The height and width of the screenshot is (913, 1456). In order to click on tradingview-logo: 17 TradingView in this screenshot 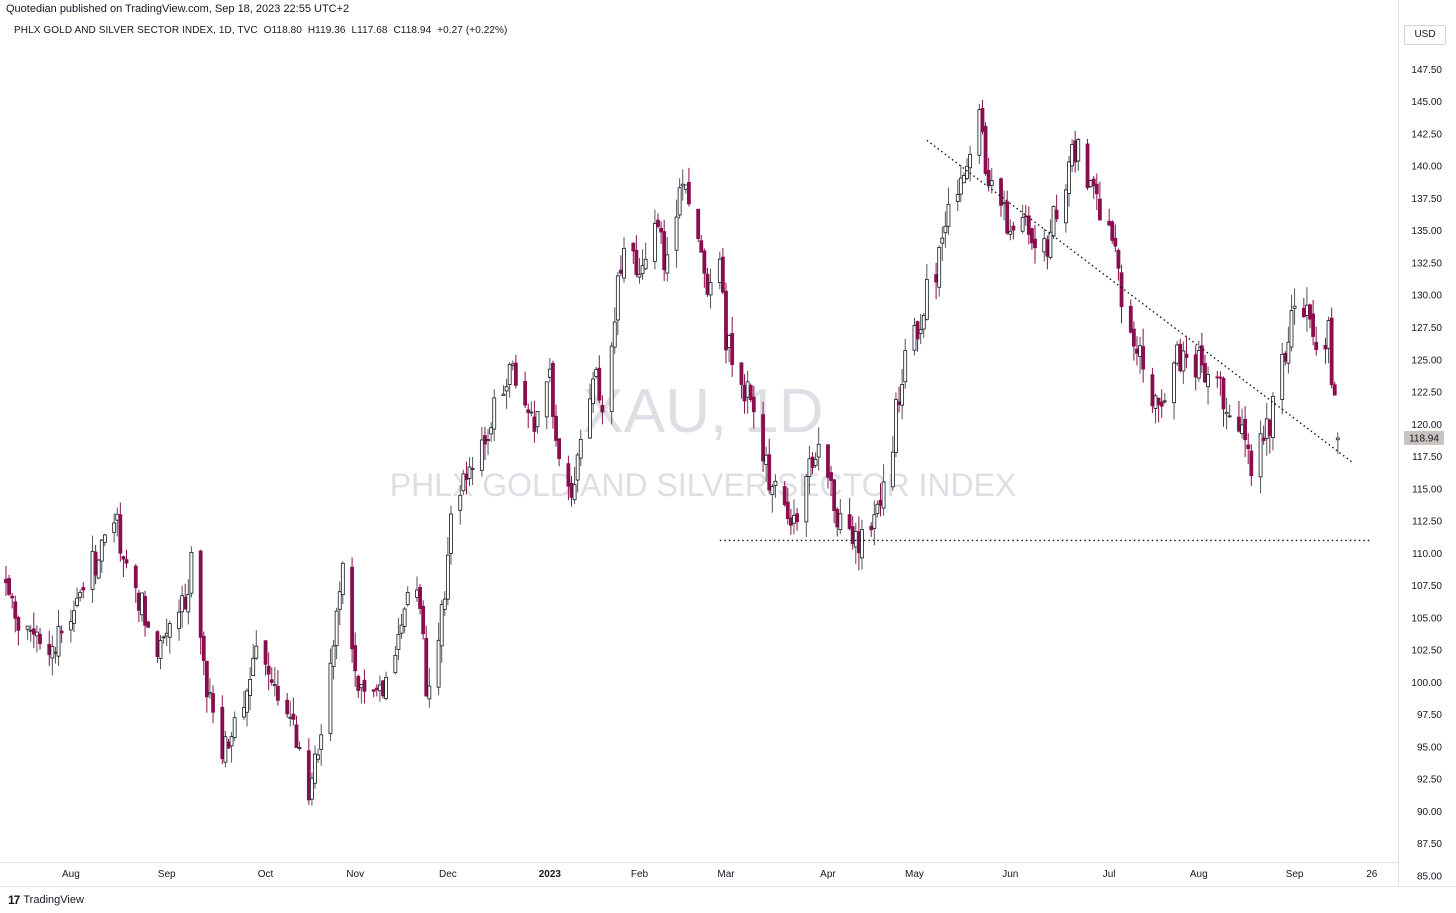, I will do `click(46, 900)`.